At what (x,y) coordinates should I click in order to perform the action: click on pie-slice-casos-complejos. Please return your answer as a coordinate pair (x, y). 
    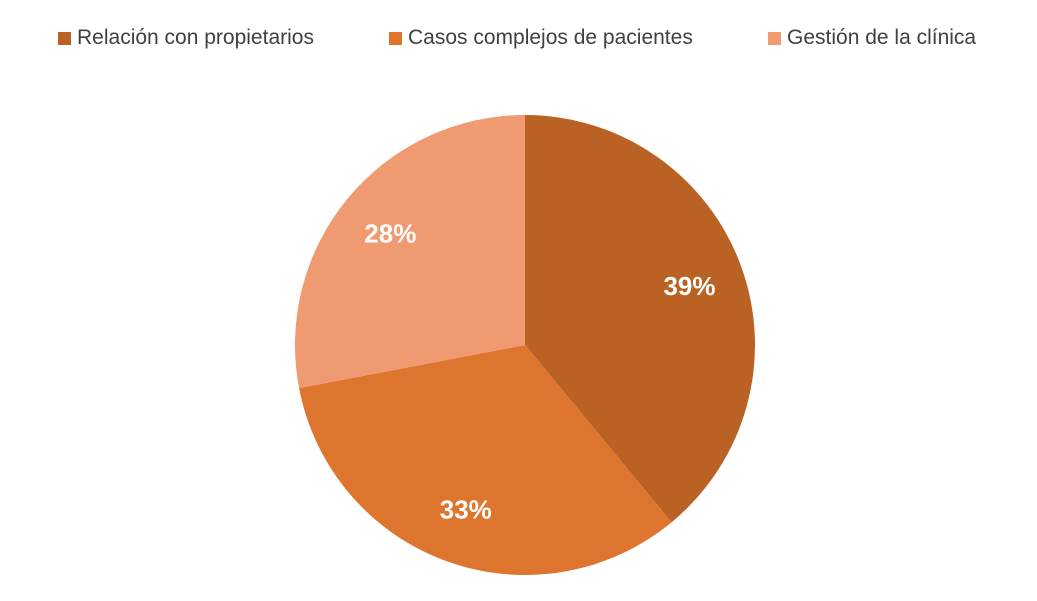
    Looking at the image, I should click on (485, 460).